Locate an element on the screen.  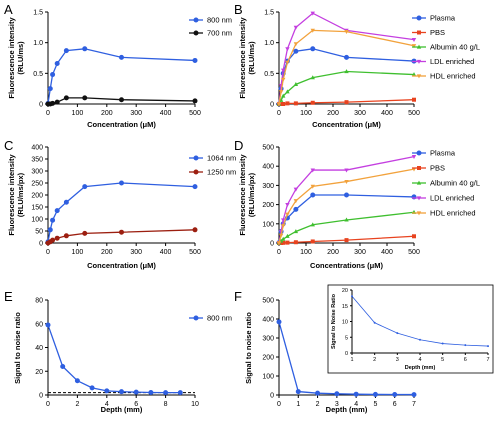
legend-label: HDL enriched is located at coordinates (453, 76).